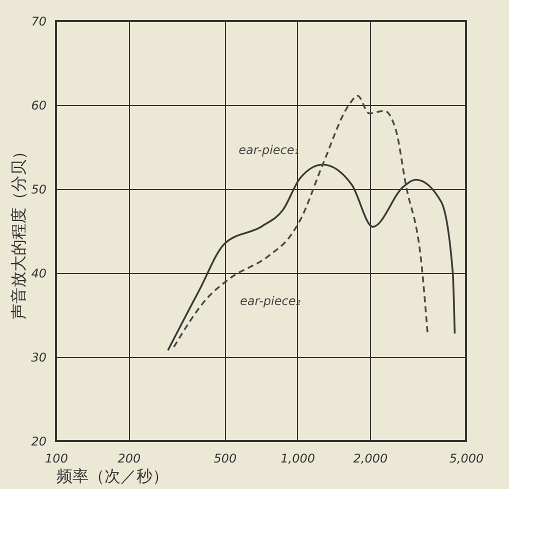  Describe the element at coordinates (39, 441) in the screenshot. I see `y-tick-label: 20` at that location.